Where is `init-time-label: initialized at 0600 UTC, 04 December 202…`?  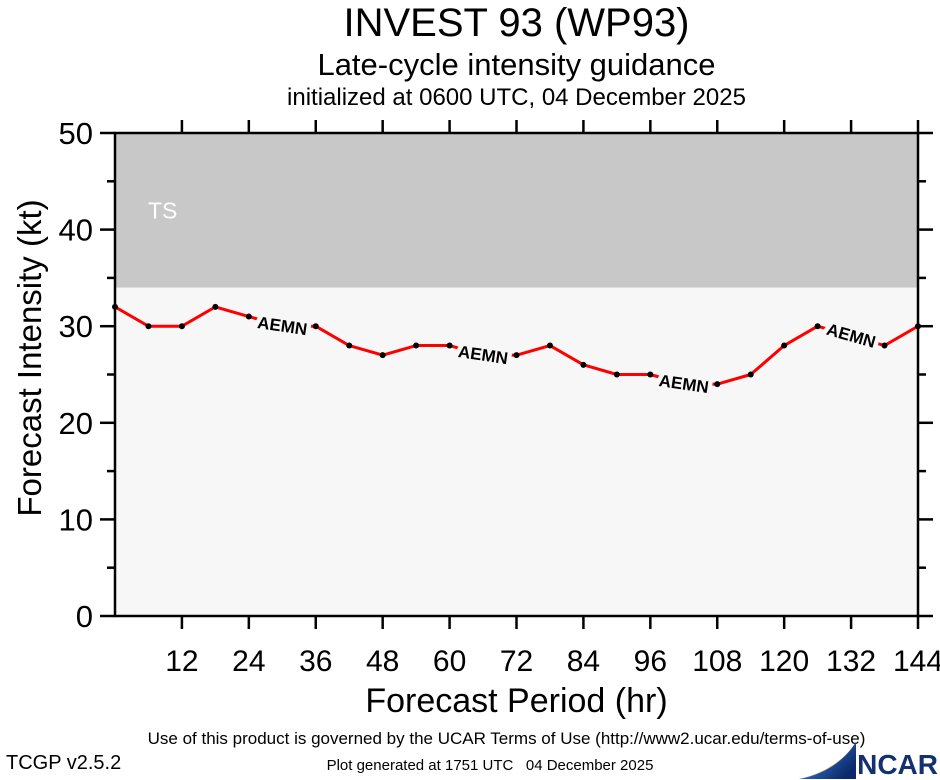 init-time-label: initialized at 0600 UTC, 04 December 202… is located at coordinates (516, 97).